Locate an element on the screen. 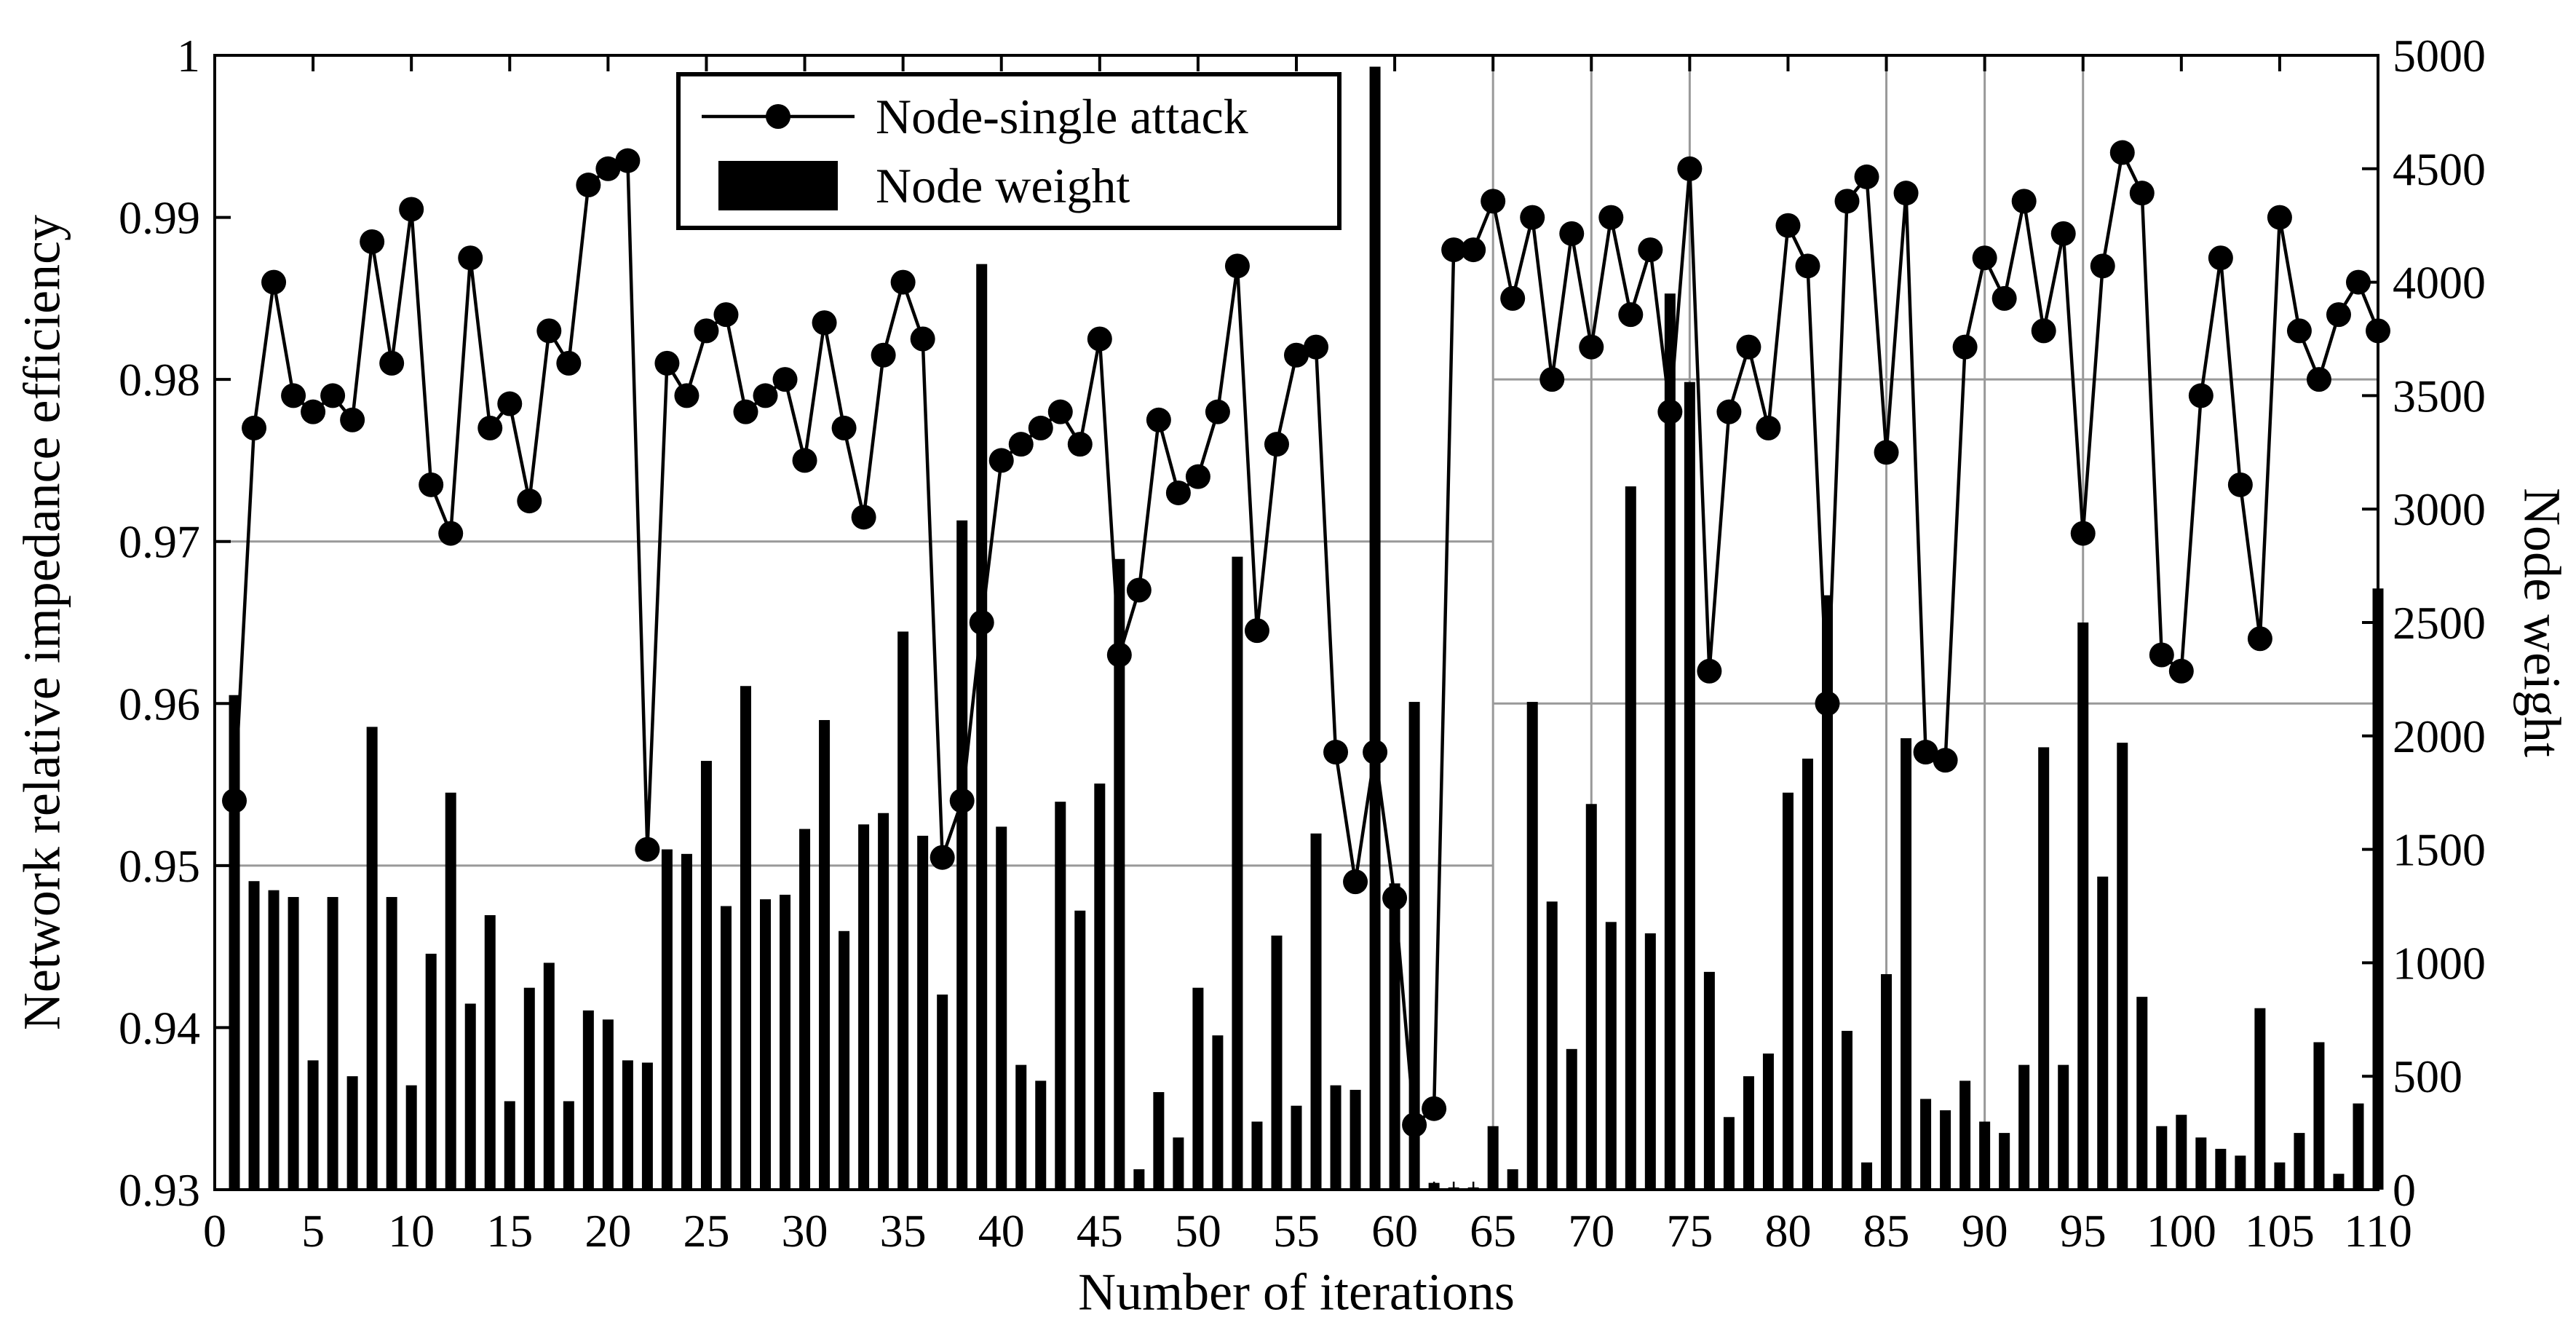  svg-text: 25 is located at coordinates (706, 1231).